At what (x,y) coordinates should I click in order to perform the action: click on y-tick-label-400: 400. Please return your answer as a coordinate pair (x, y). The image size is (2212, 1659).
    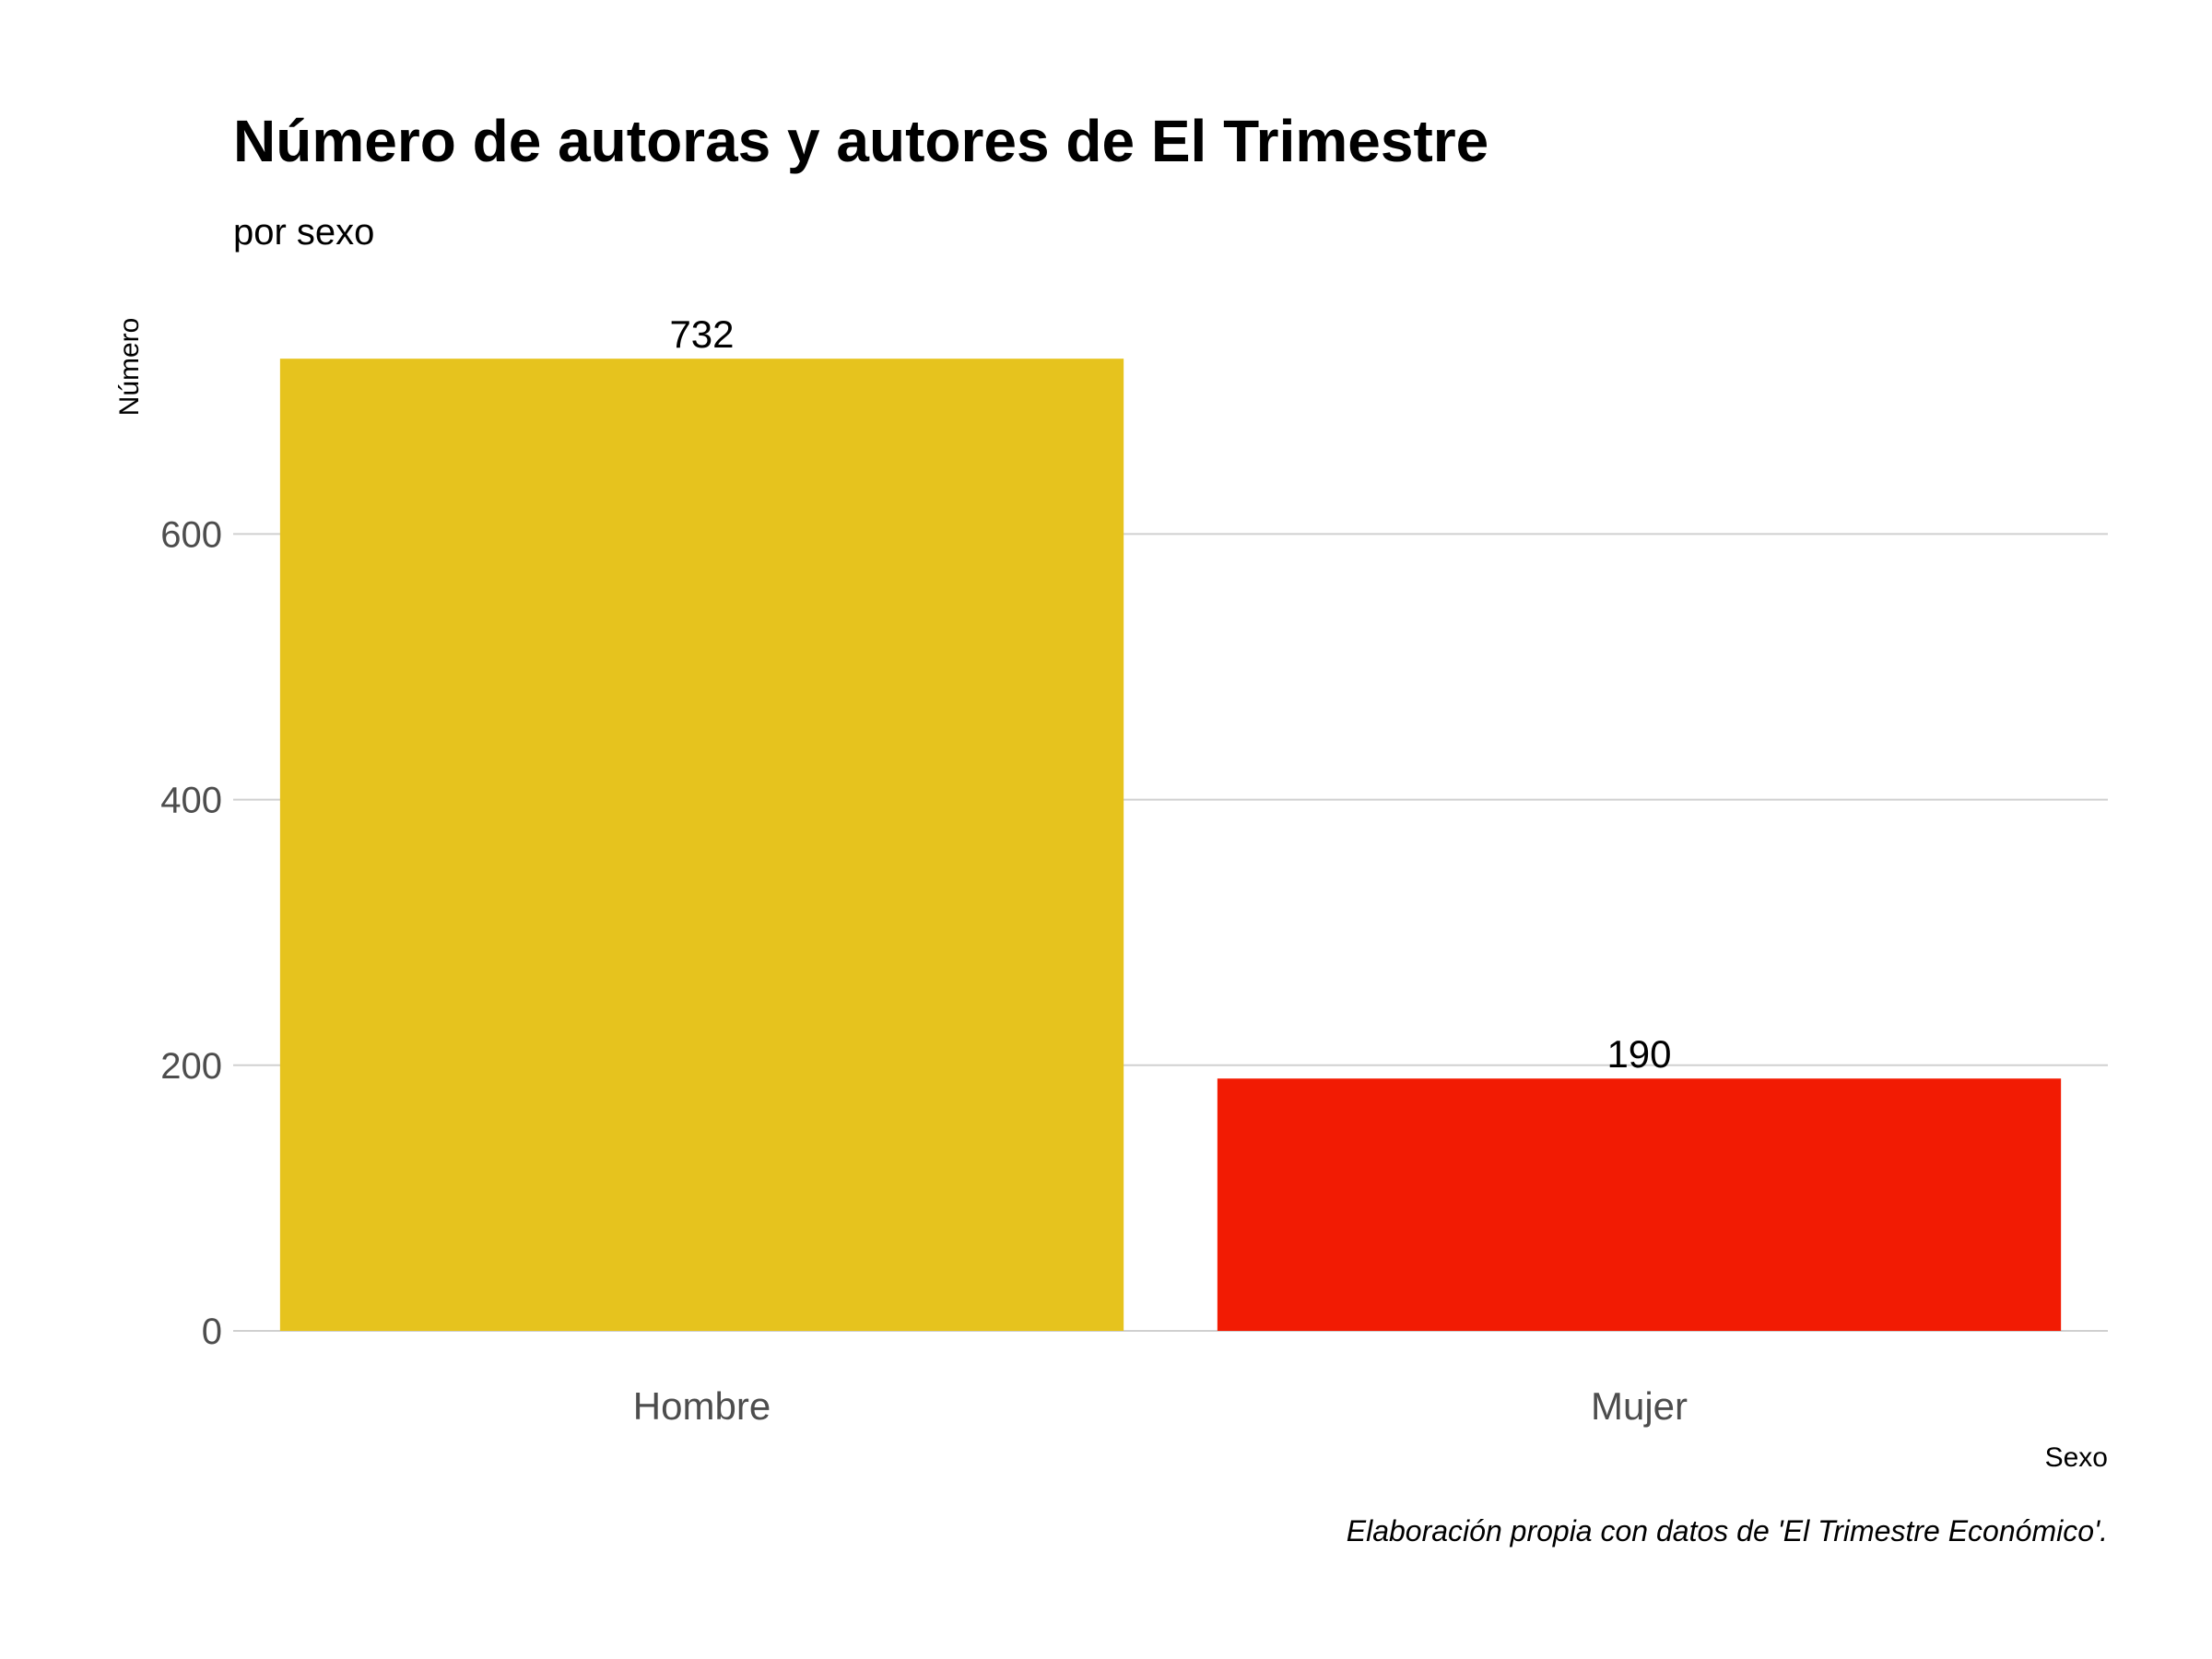
    Looking at the image, I should click on (191, 801).